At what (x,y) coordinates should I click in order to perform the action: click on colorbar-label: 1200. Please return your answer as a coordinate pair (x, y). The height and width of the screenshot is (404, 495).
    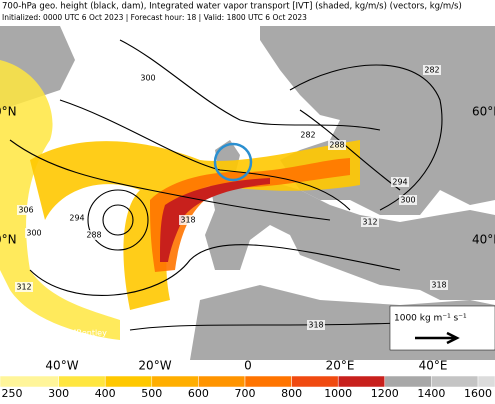
    Looking at the image, I should click on (385, 393).